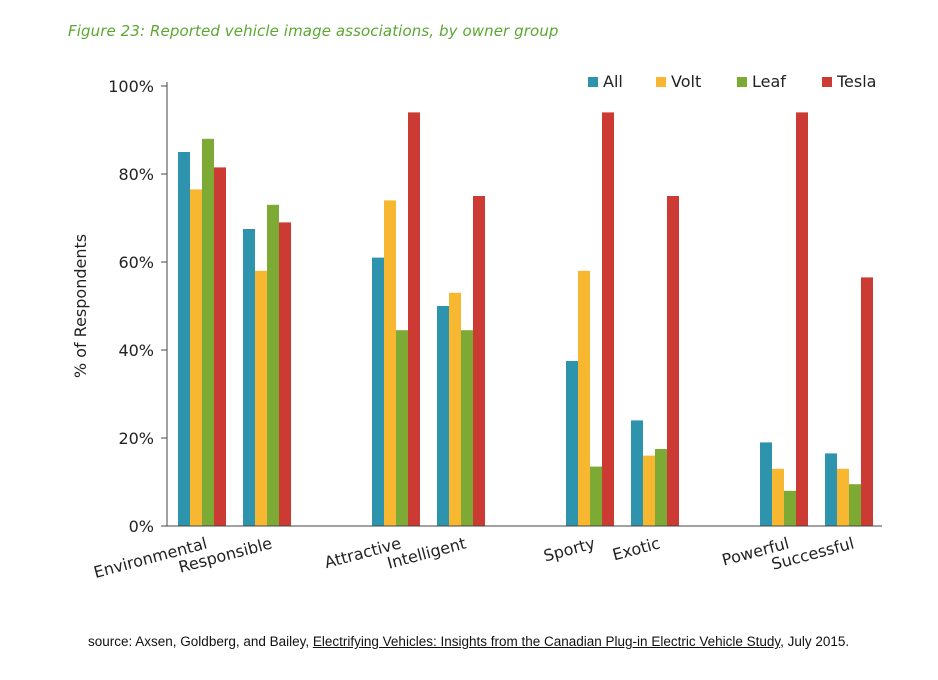 Image resolution: width=938 pixels, height=680 pixels. Describe the element at coordinates (766, 484) in the screenshot. I see `bar-all-powerful` at that location.